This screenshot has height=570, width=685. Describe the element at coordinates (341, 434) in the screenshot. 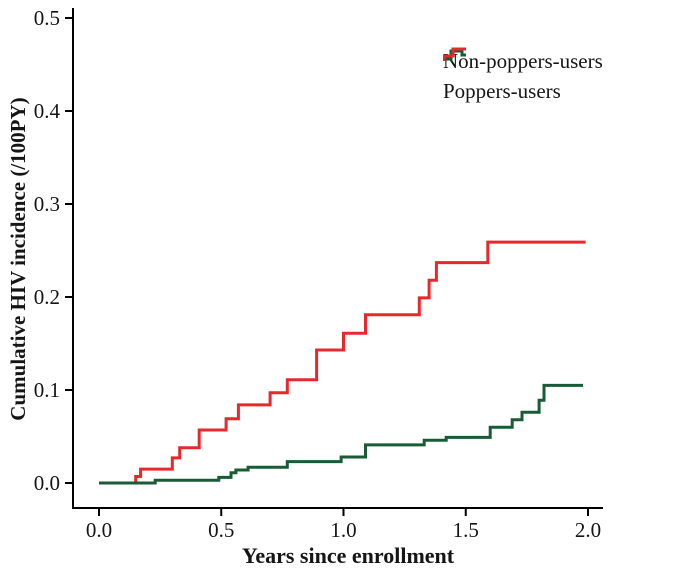

I see `series-non-poppers-users` at that location.